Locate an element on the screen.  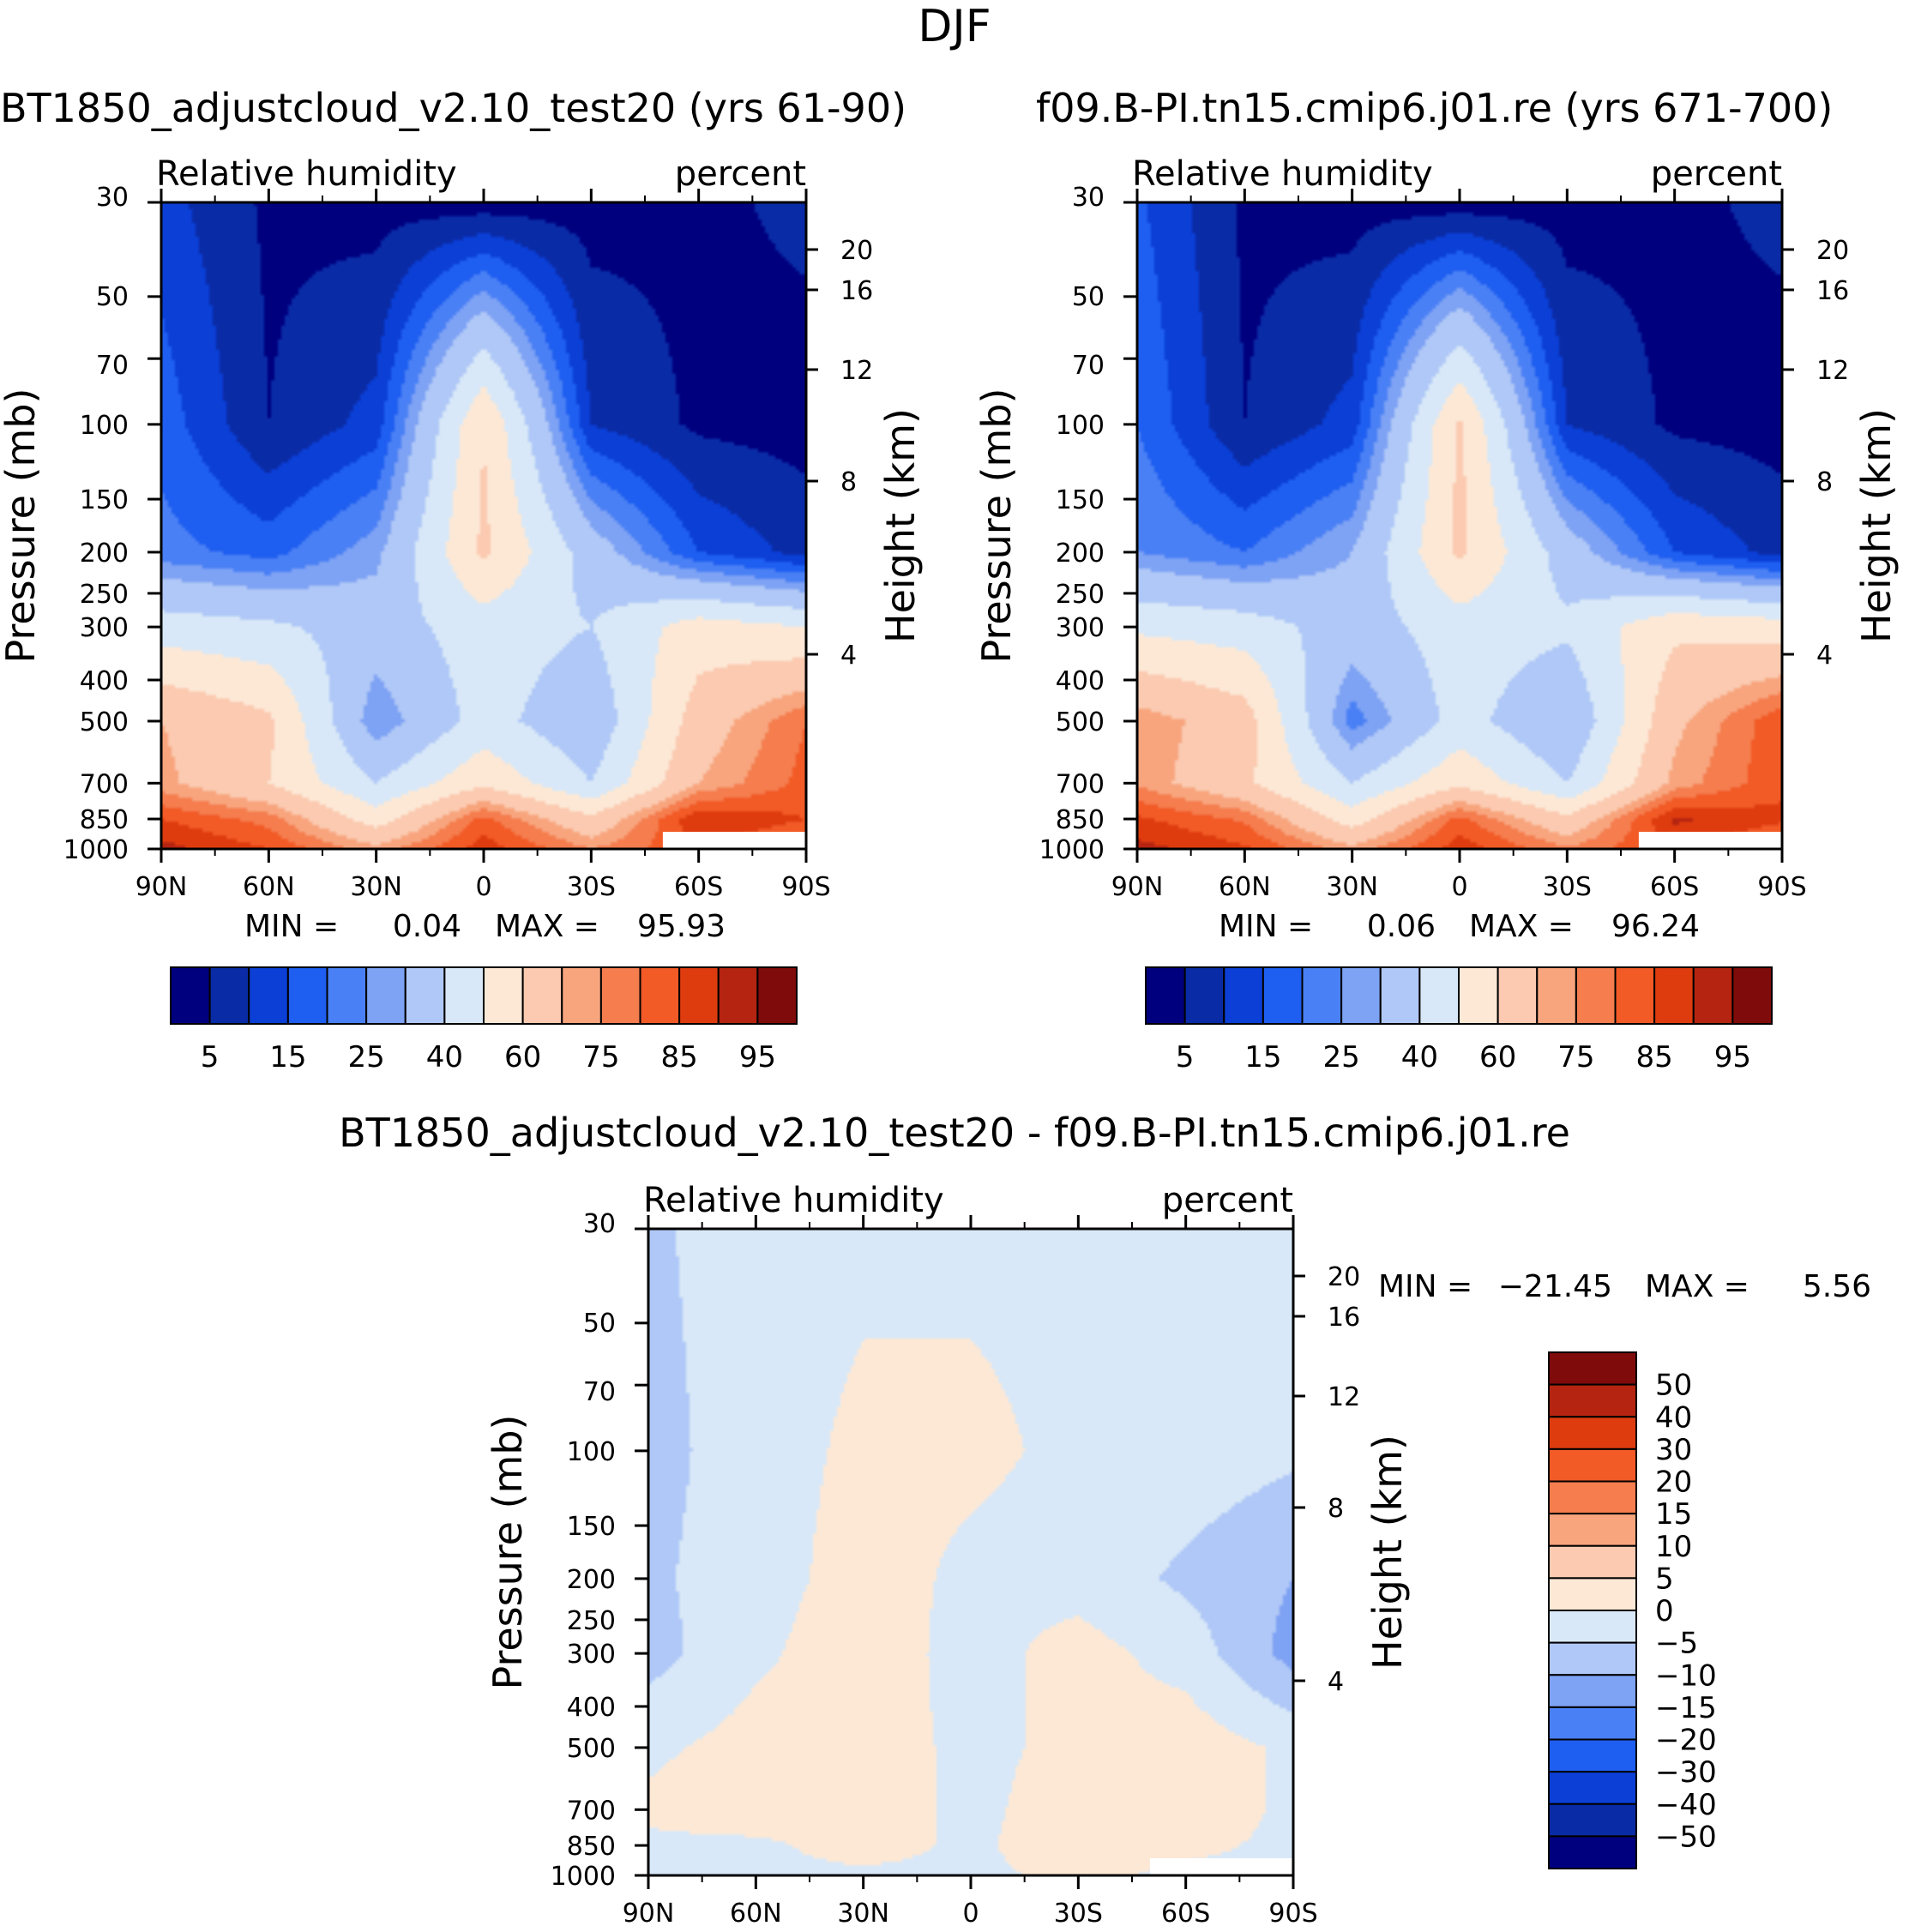
colorbar-label: 85 is located at coordinates (679, 1057).